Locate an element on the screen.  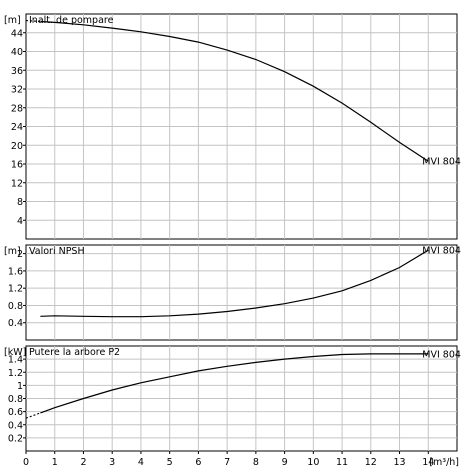
x-tick-label: 14 is located at coordinates (428, 462).